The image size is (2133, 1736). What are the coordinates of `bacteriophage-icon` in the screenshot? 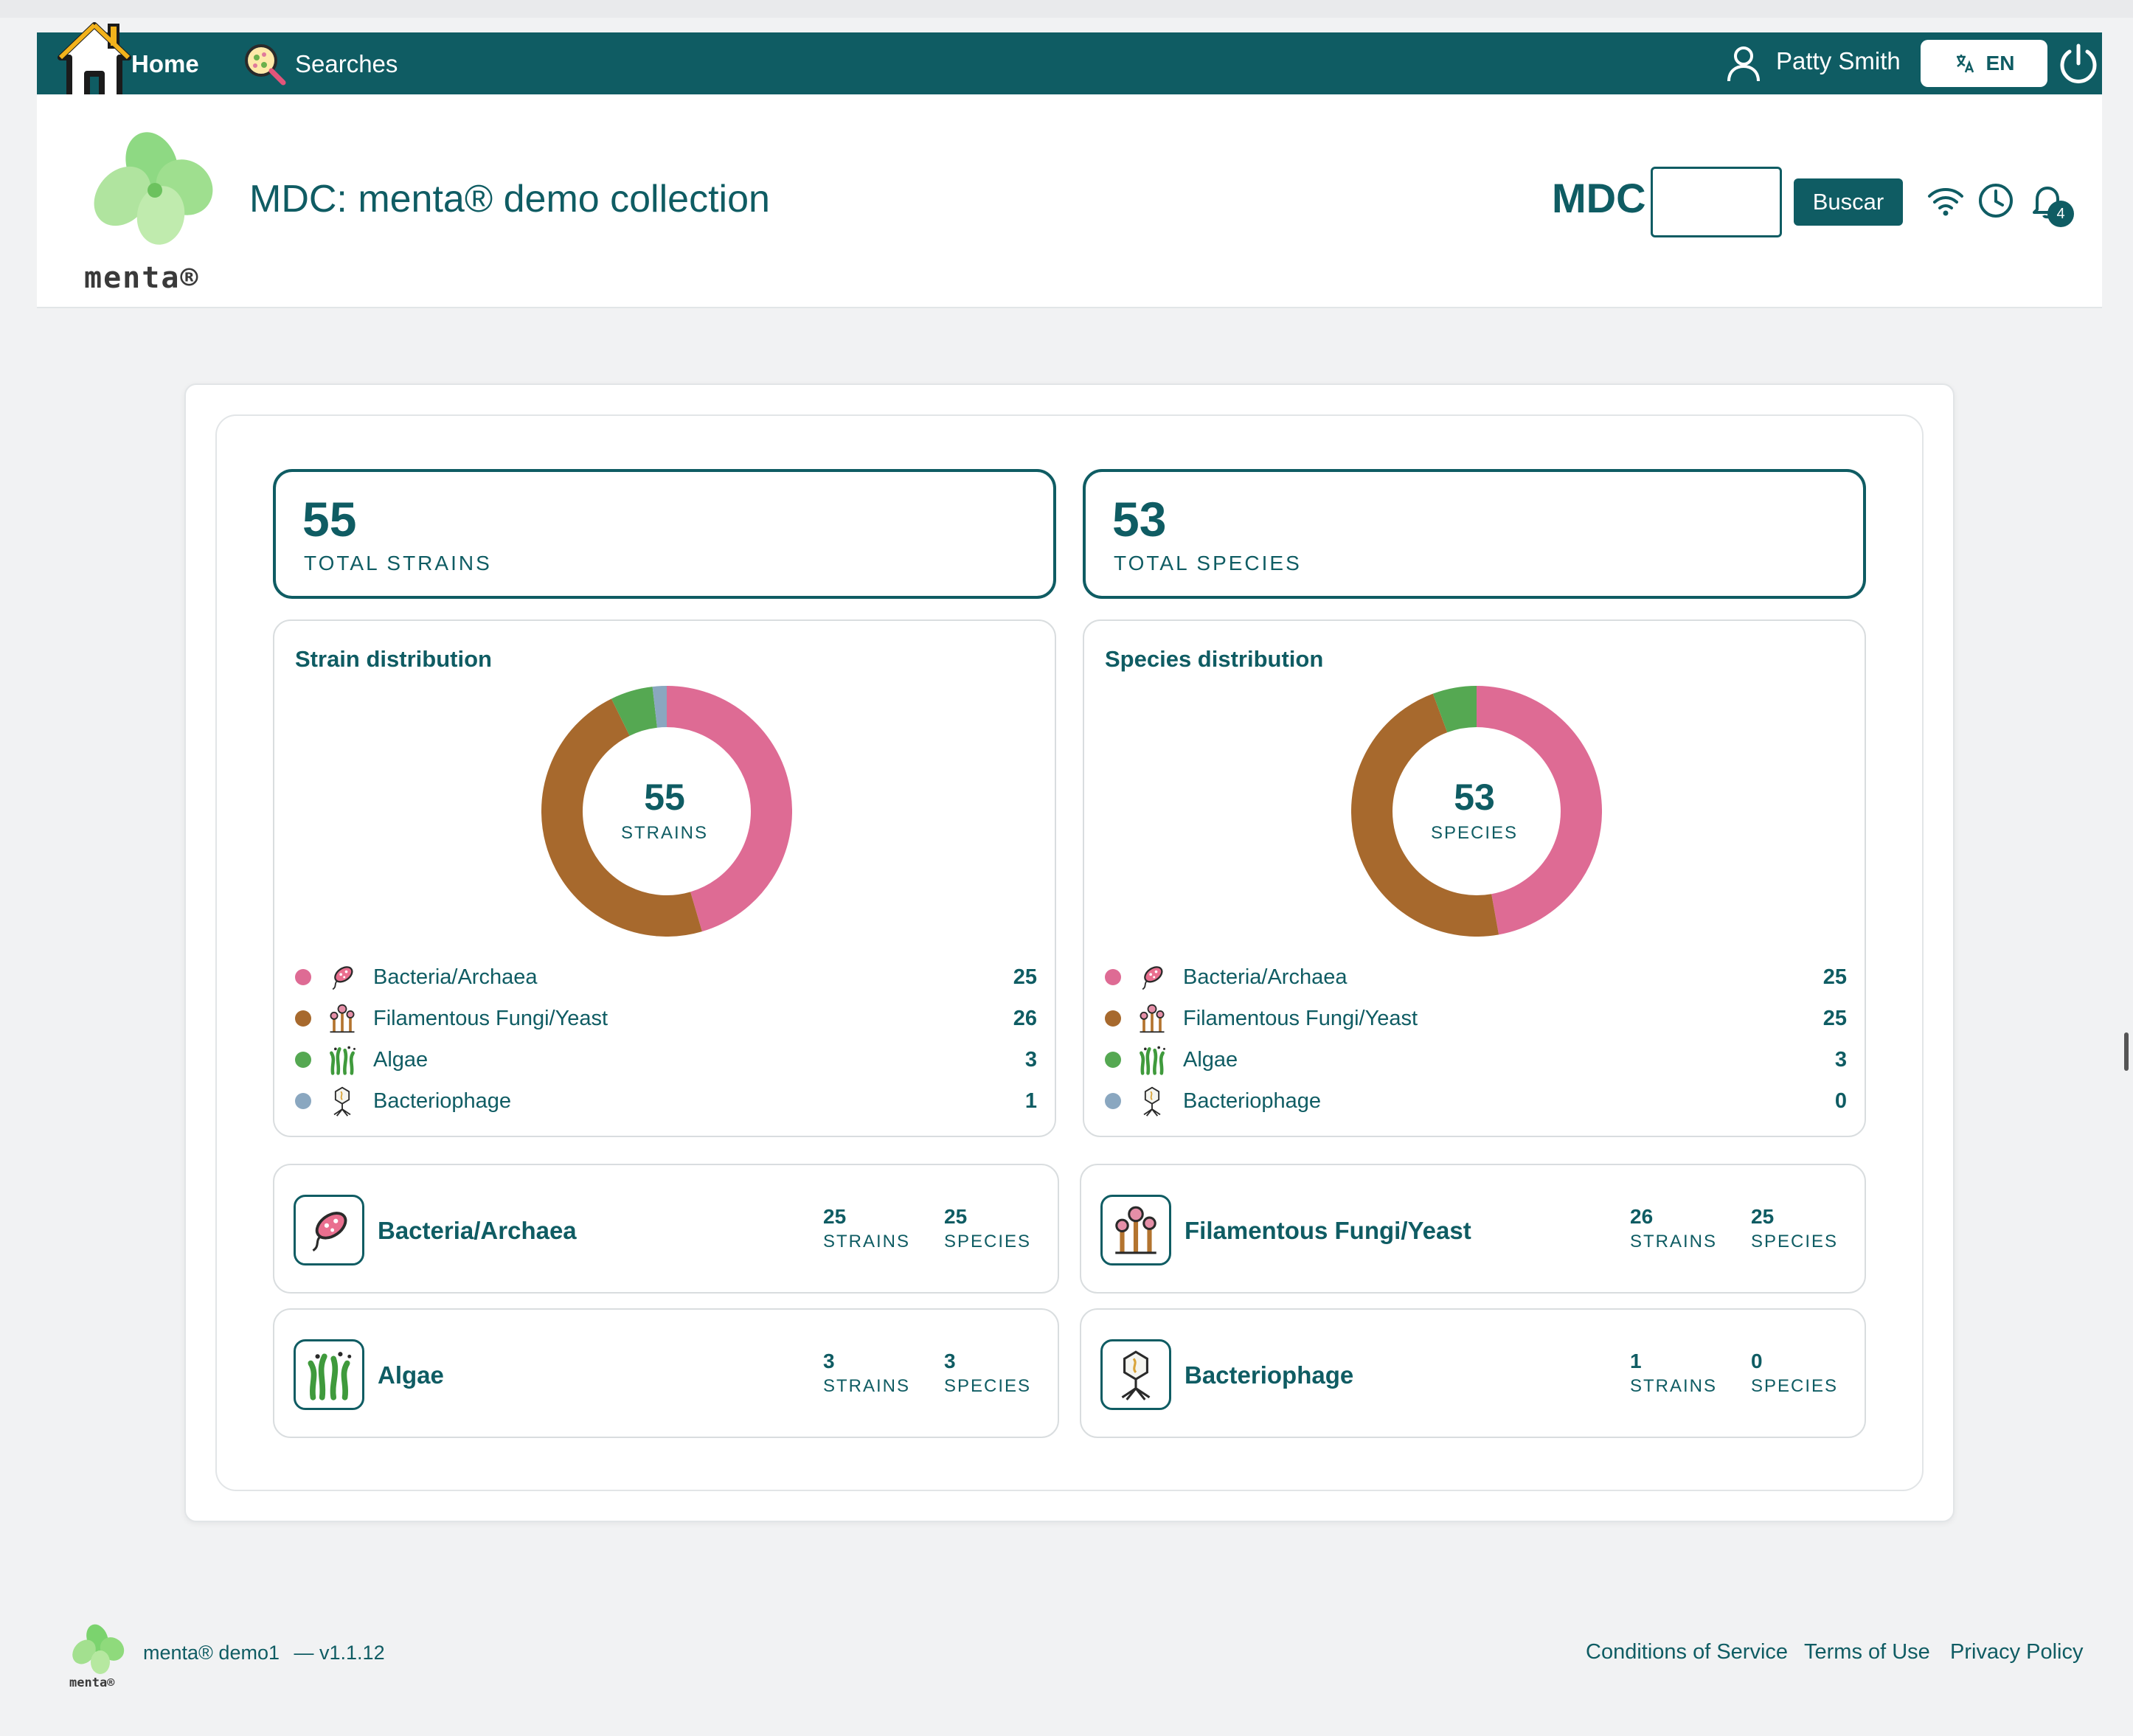 It's located at (1152, 1102).